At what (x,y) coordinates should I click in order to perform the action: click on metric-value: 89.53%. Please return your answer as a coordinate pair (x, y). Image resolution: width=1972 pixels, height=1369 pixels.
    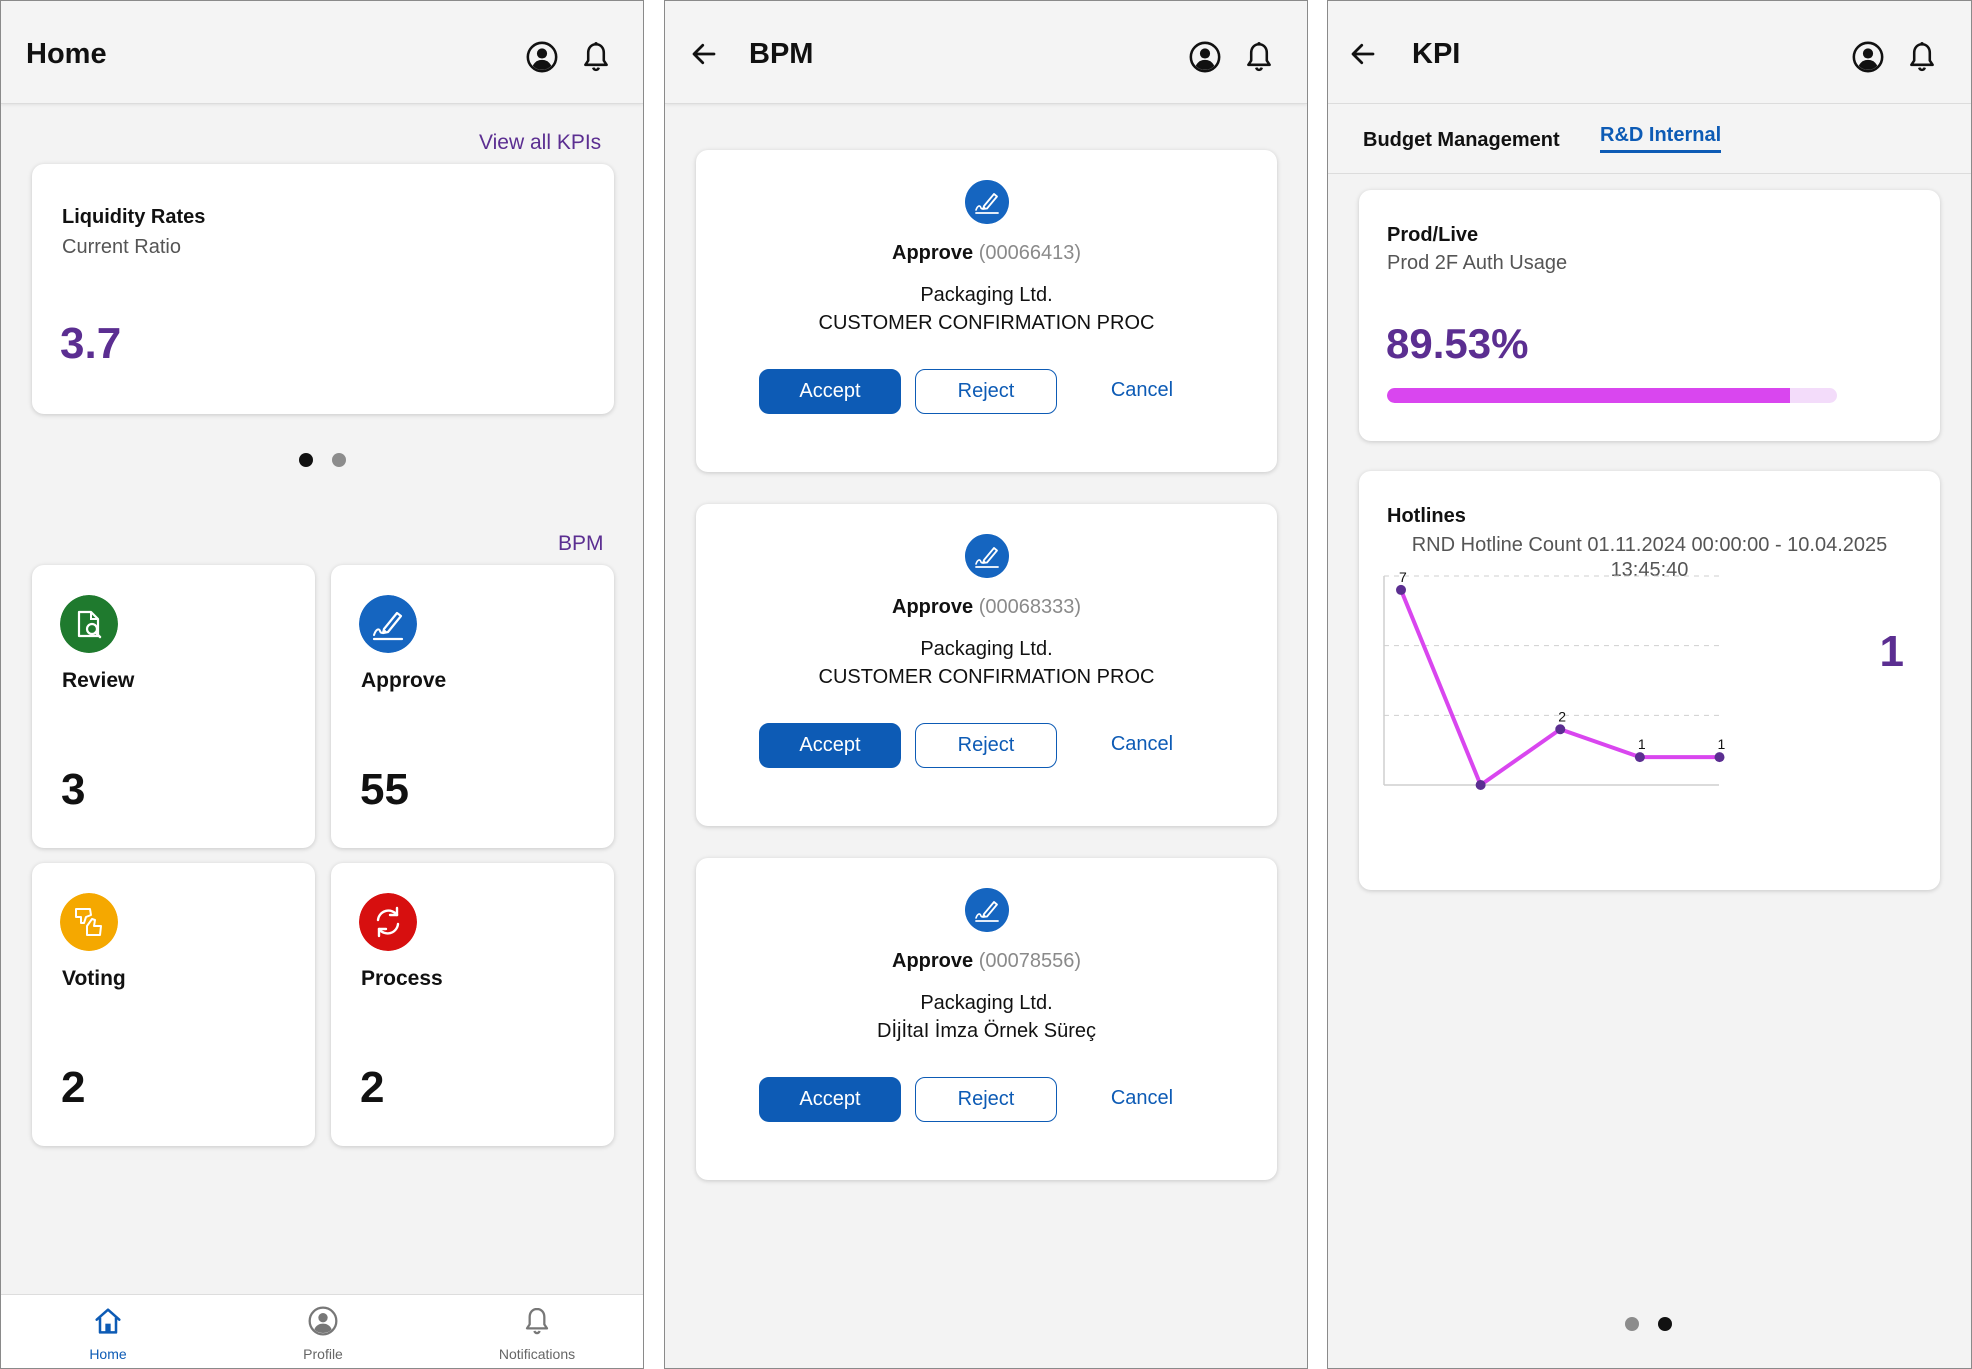
    Looking at the image, I should click on (1457, 343).